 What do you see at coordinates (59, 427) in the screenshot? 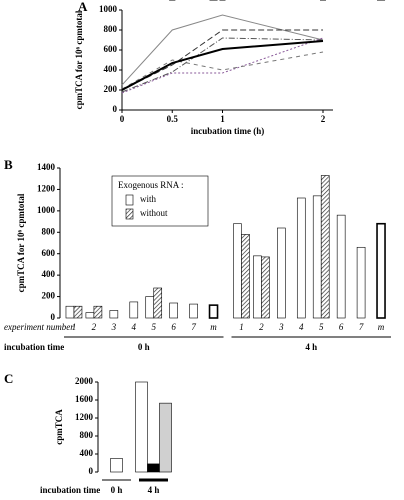
I see `y-axis-label: cpmTCA` at bounding box center [59, 427].